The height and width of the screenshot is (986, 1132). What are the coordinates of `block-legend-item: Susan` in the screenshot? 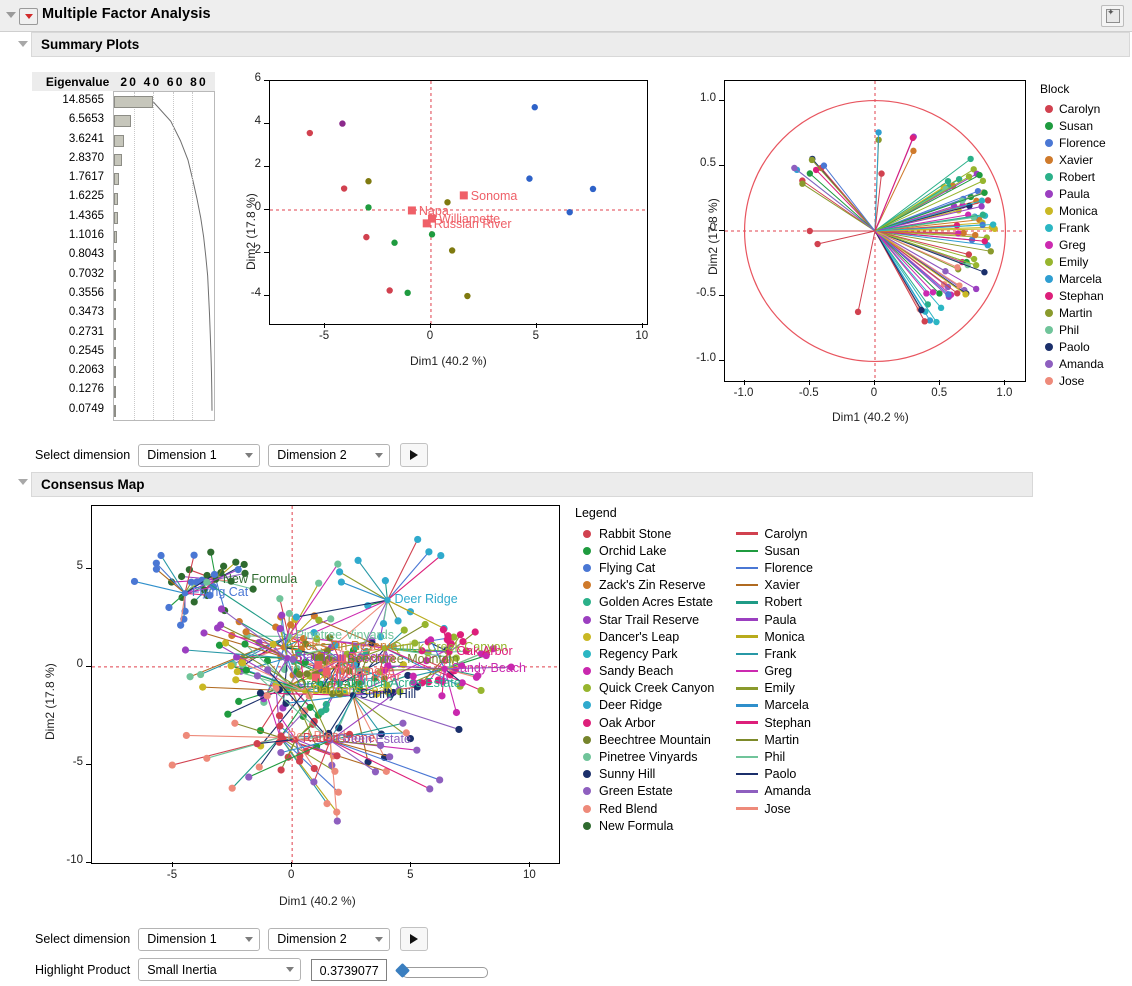 It's located at (1085, 125).